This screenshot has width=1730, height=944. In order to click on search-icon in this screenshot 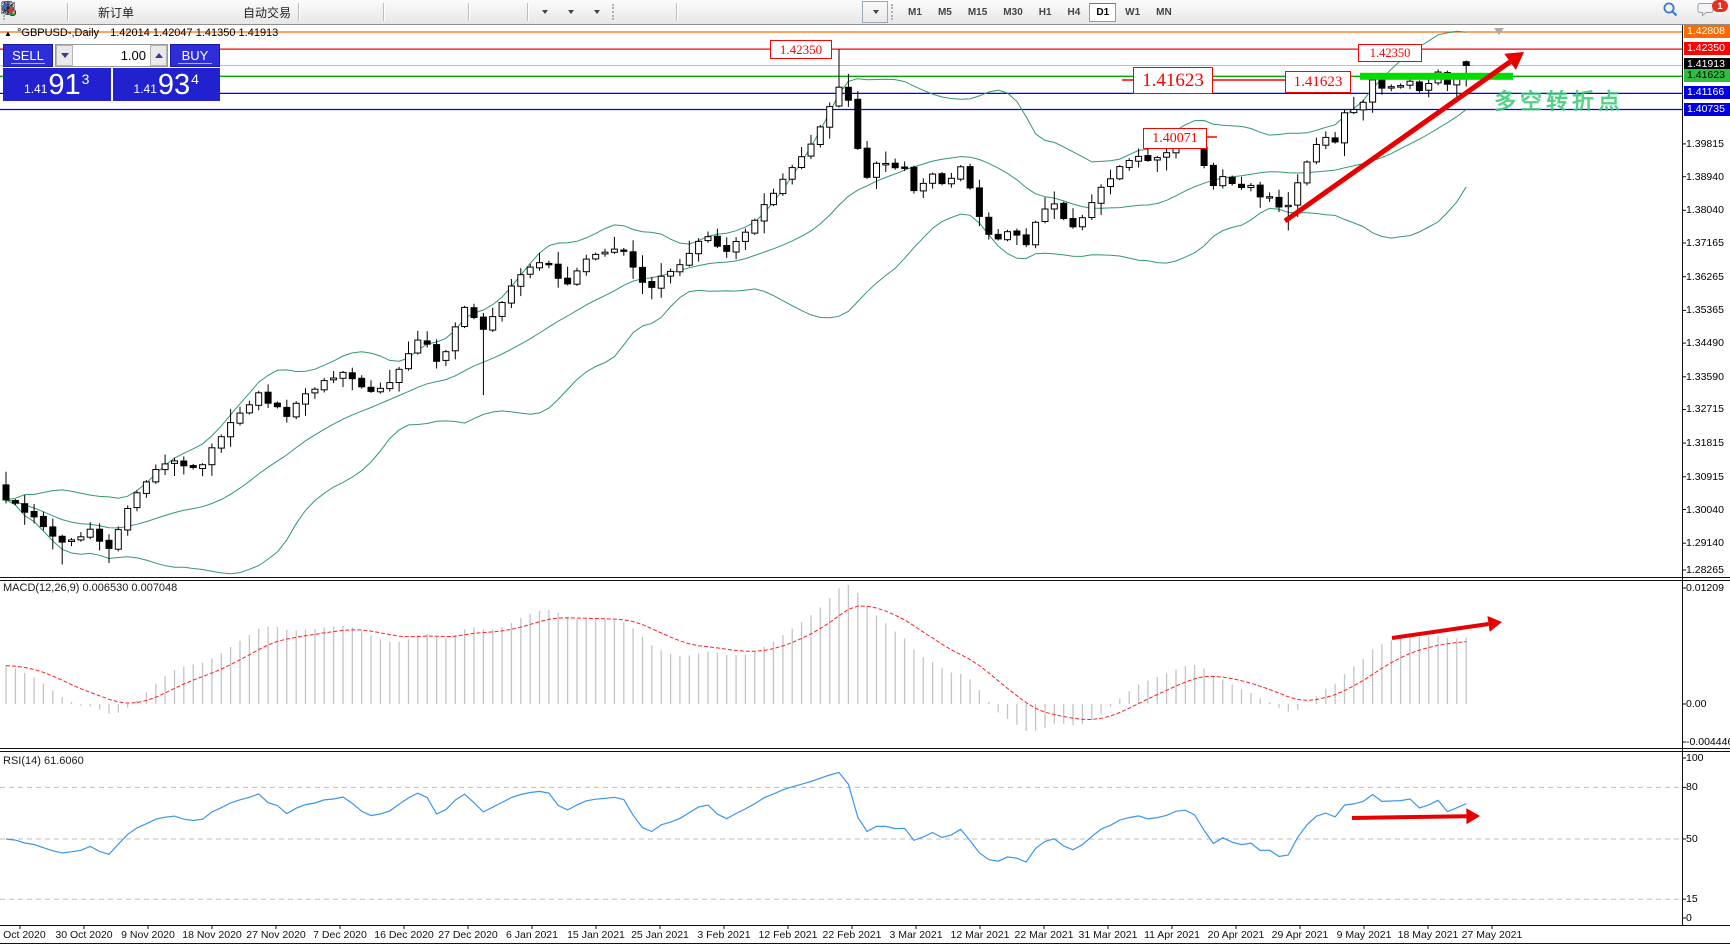, I will do `click(1675, 12)`.